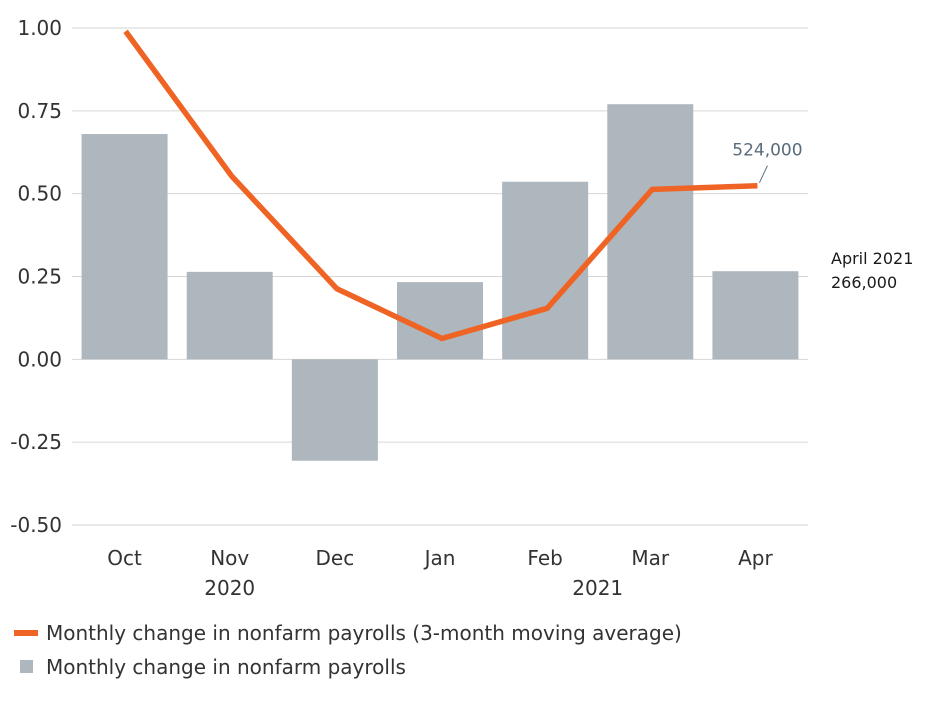 Image resolution: width=938 pixels, height=707 pixels. I want to click on x-axis: Oct Nov Dec Jan Feb Mar Apr 2020 2021, so click(440, 573).